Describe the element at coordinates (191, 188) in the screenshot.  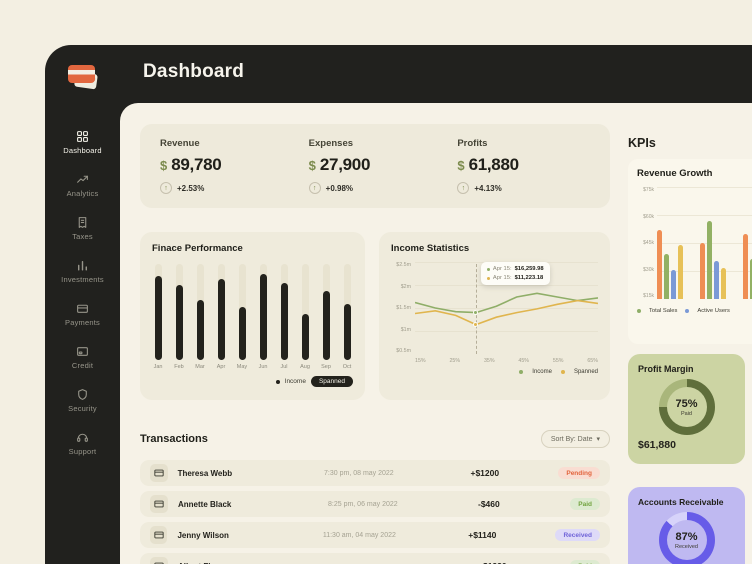
I see `stat-delta: +2.53%` at that location.